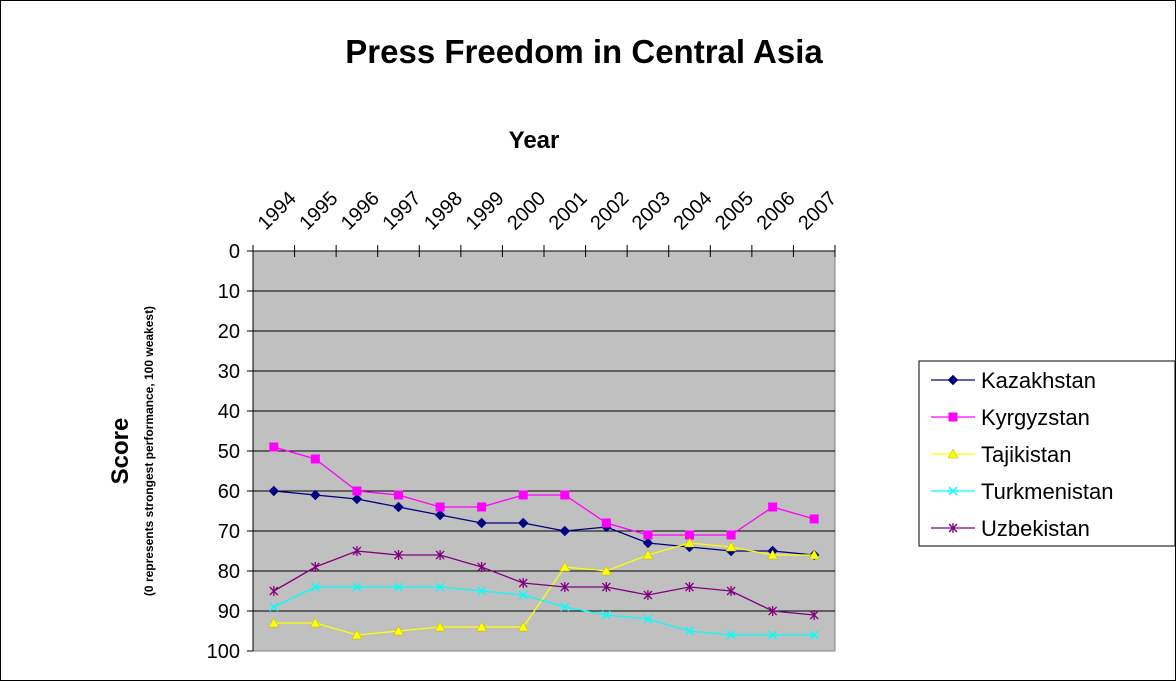 This screenshot has width=1176, height=682. What do you see at coordinates (544, 611) in the screenshot?
I see `series-line-turkmenistan` at bounding box center [544, 611].